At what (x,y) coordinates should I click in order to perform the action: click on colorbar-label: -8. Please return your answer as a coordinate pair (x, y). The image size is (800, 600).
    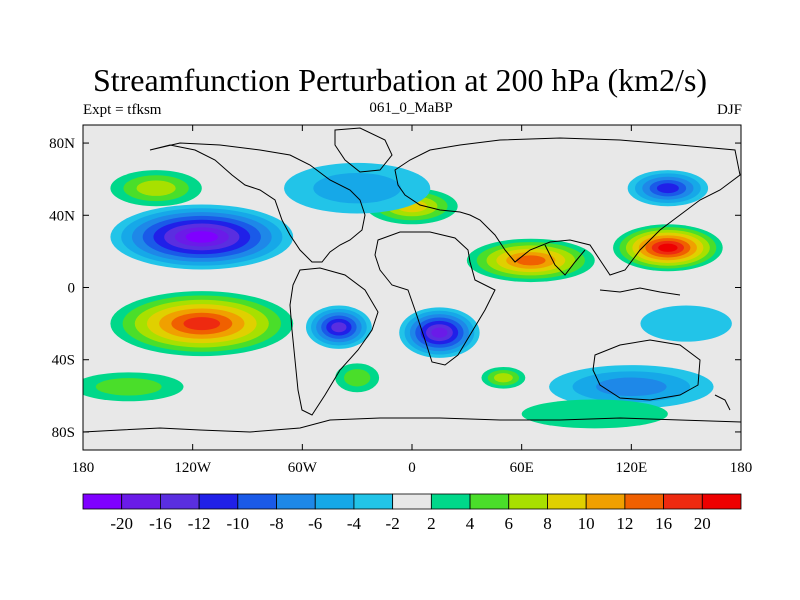
    Looking at the image, I should click on (276, 523).